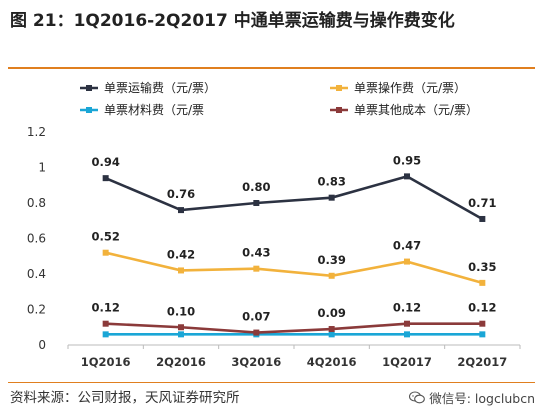 The image size is (543, 415). I want to click on data-label: 0.83, so click(331, 182).